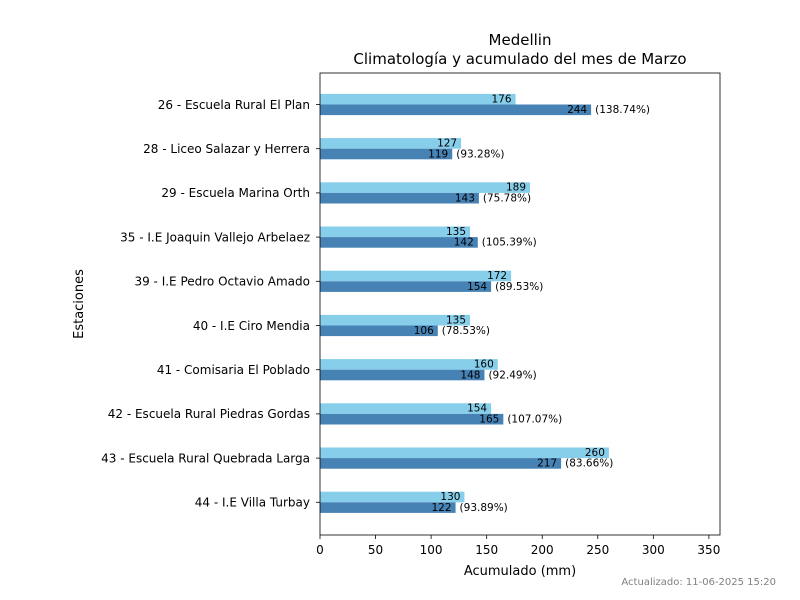 This screenshot has width=800, height=600. Describe the element at coordinates (447, 144) in the screenshot. I see `bar-value-label: 127` at that location.